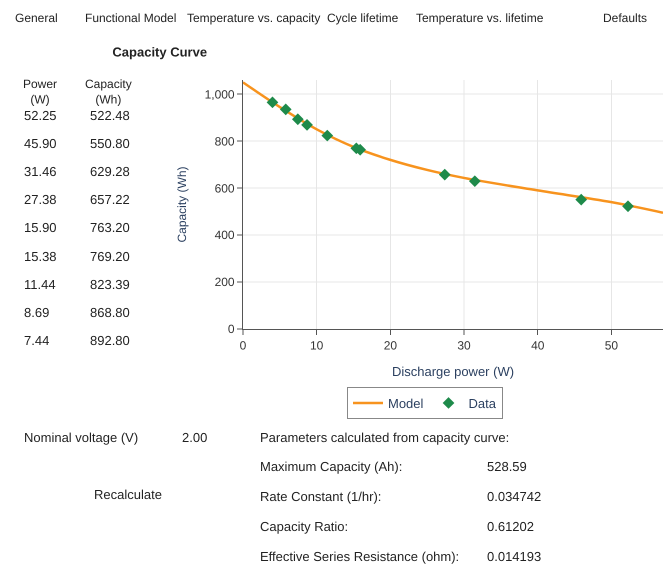 This screenshot has height=574, width=671. Describe the element at coordinates (360, 556) in the screenshot. I see `text: Effective Series Resistance (ohm):` at that location.